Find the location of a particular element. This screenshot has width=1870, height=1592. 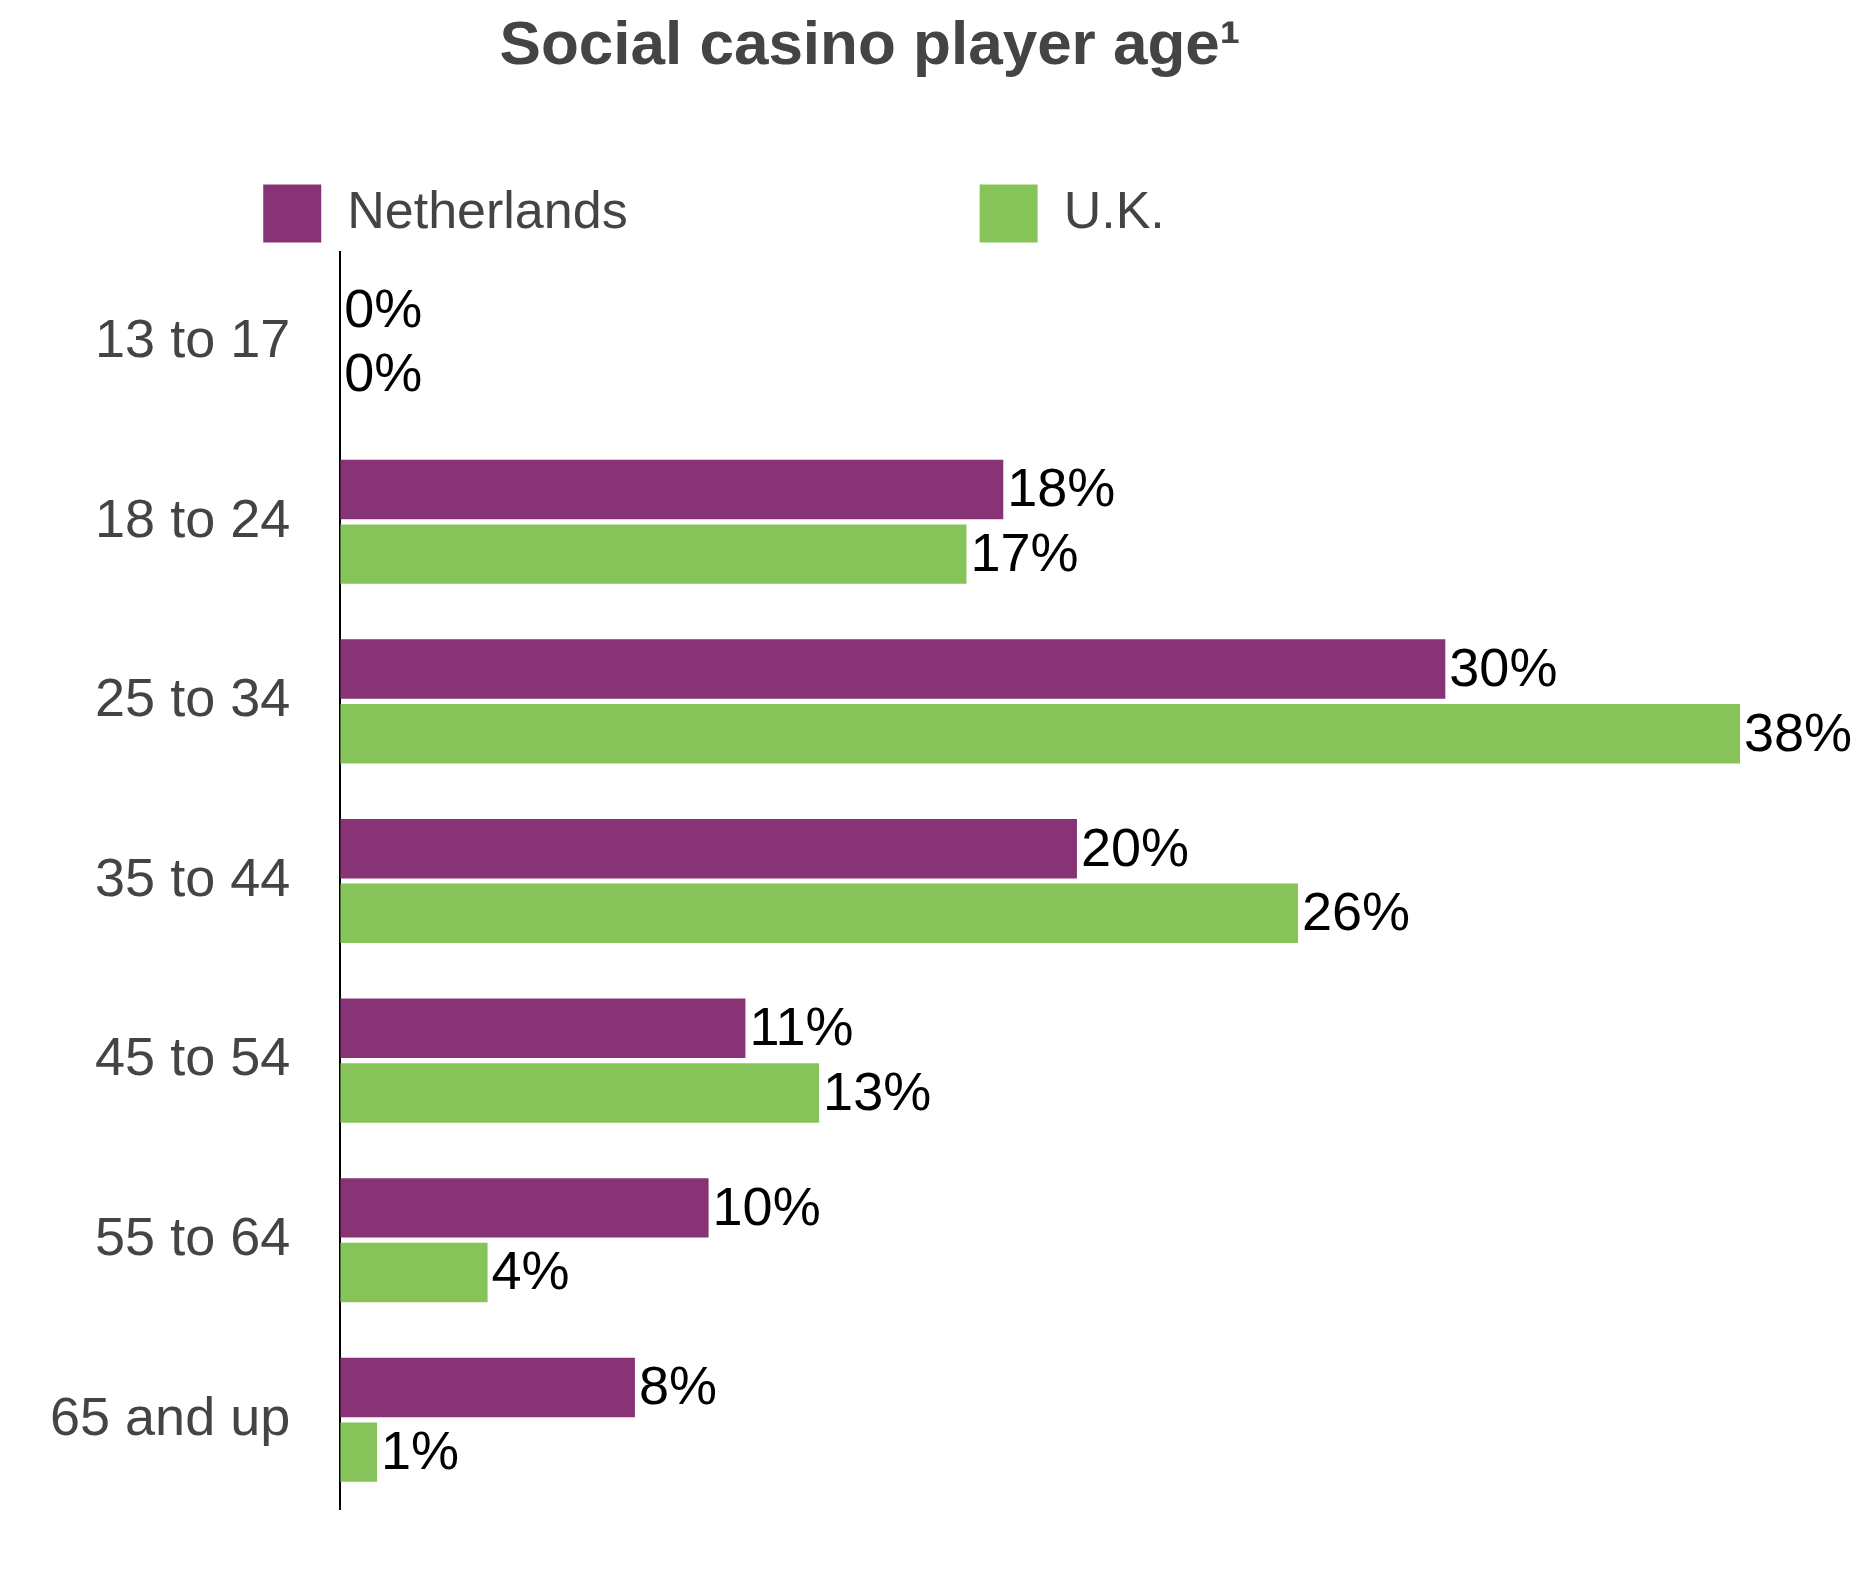

data-label: 30% is located at coordinates (1503, 666).